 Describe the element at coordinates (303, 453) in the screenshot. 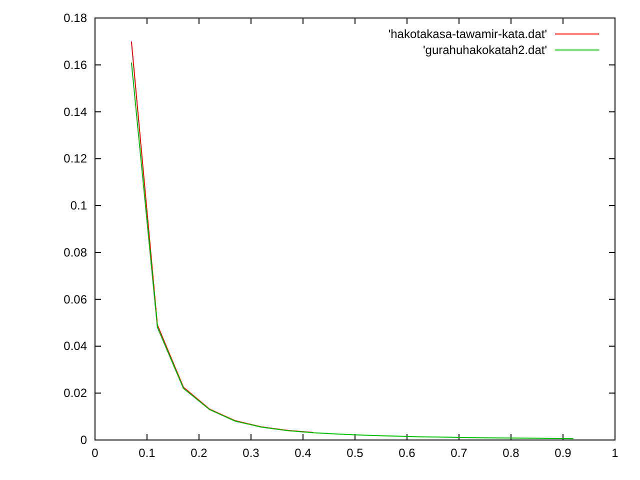

I see `x-tick-label: 0.4` at that location.